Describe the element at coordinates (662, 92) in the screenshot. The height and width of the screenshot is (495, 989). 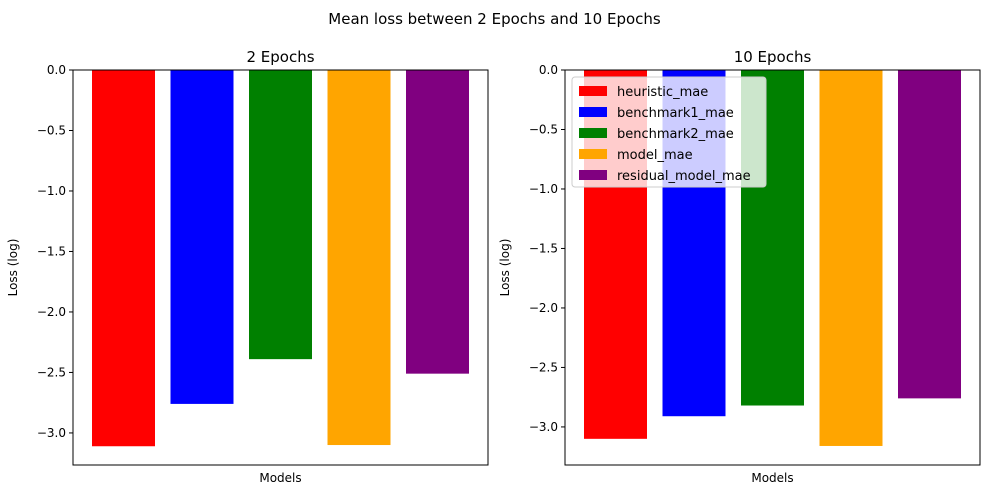
I see `legend-label-heuristic_mae: heuristic_mae` at that location.